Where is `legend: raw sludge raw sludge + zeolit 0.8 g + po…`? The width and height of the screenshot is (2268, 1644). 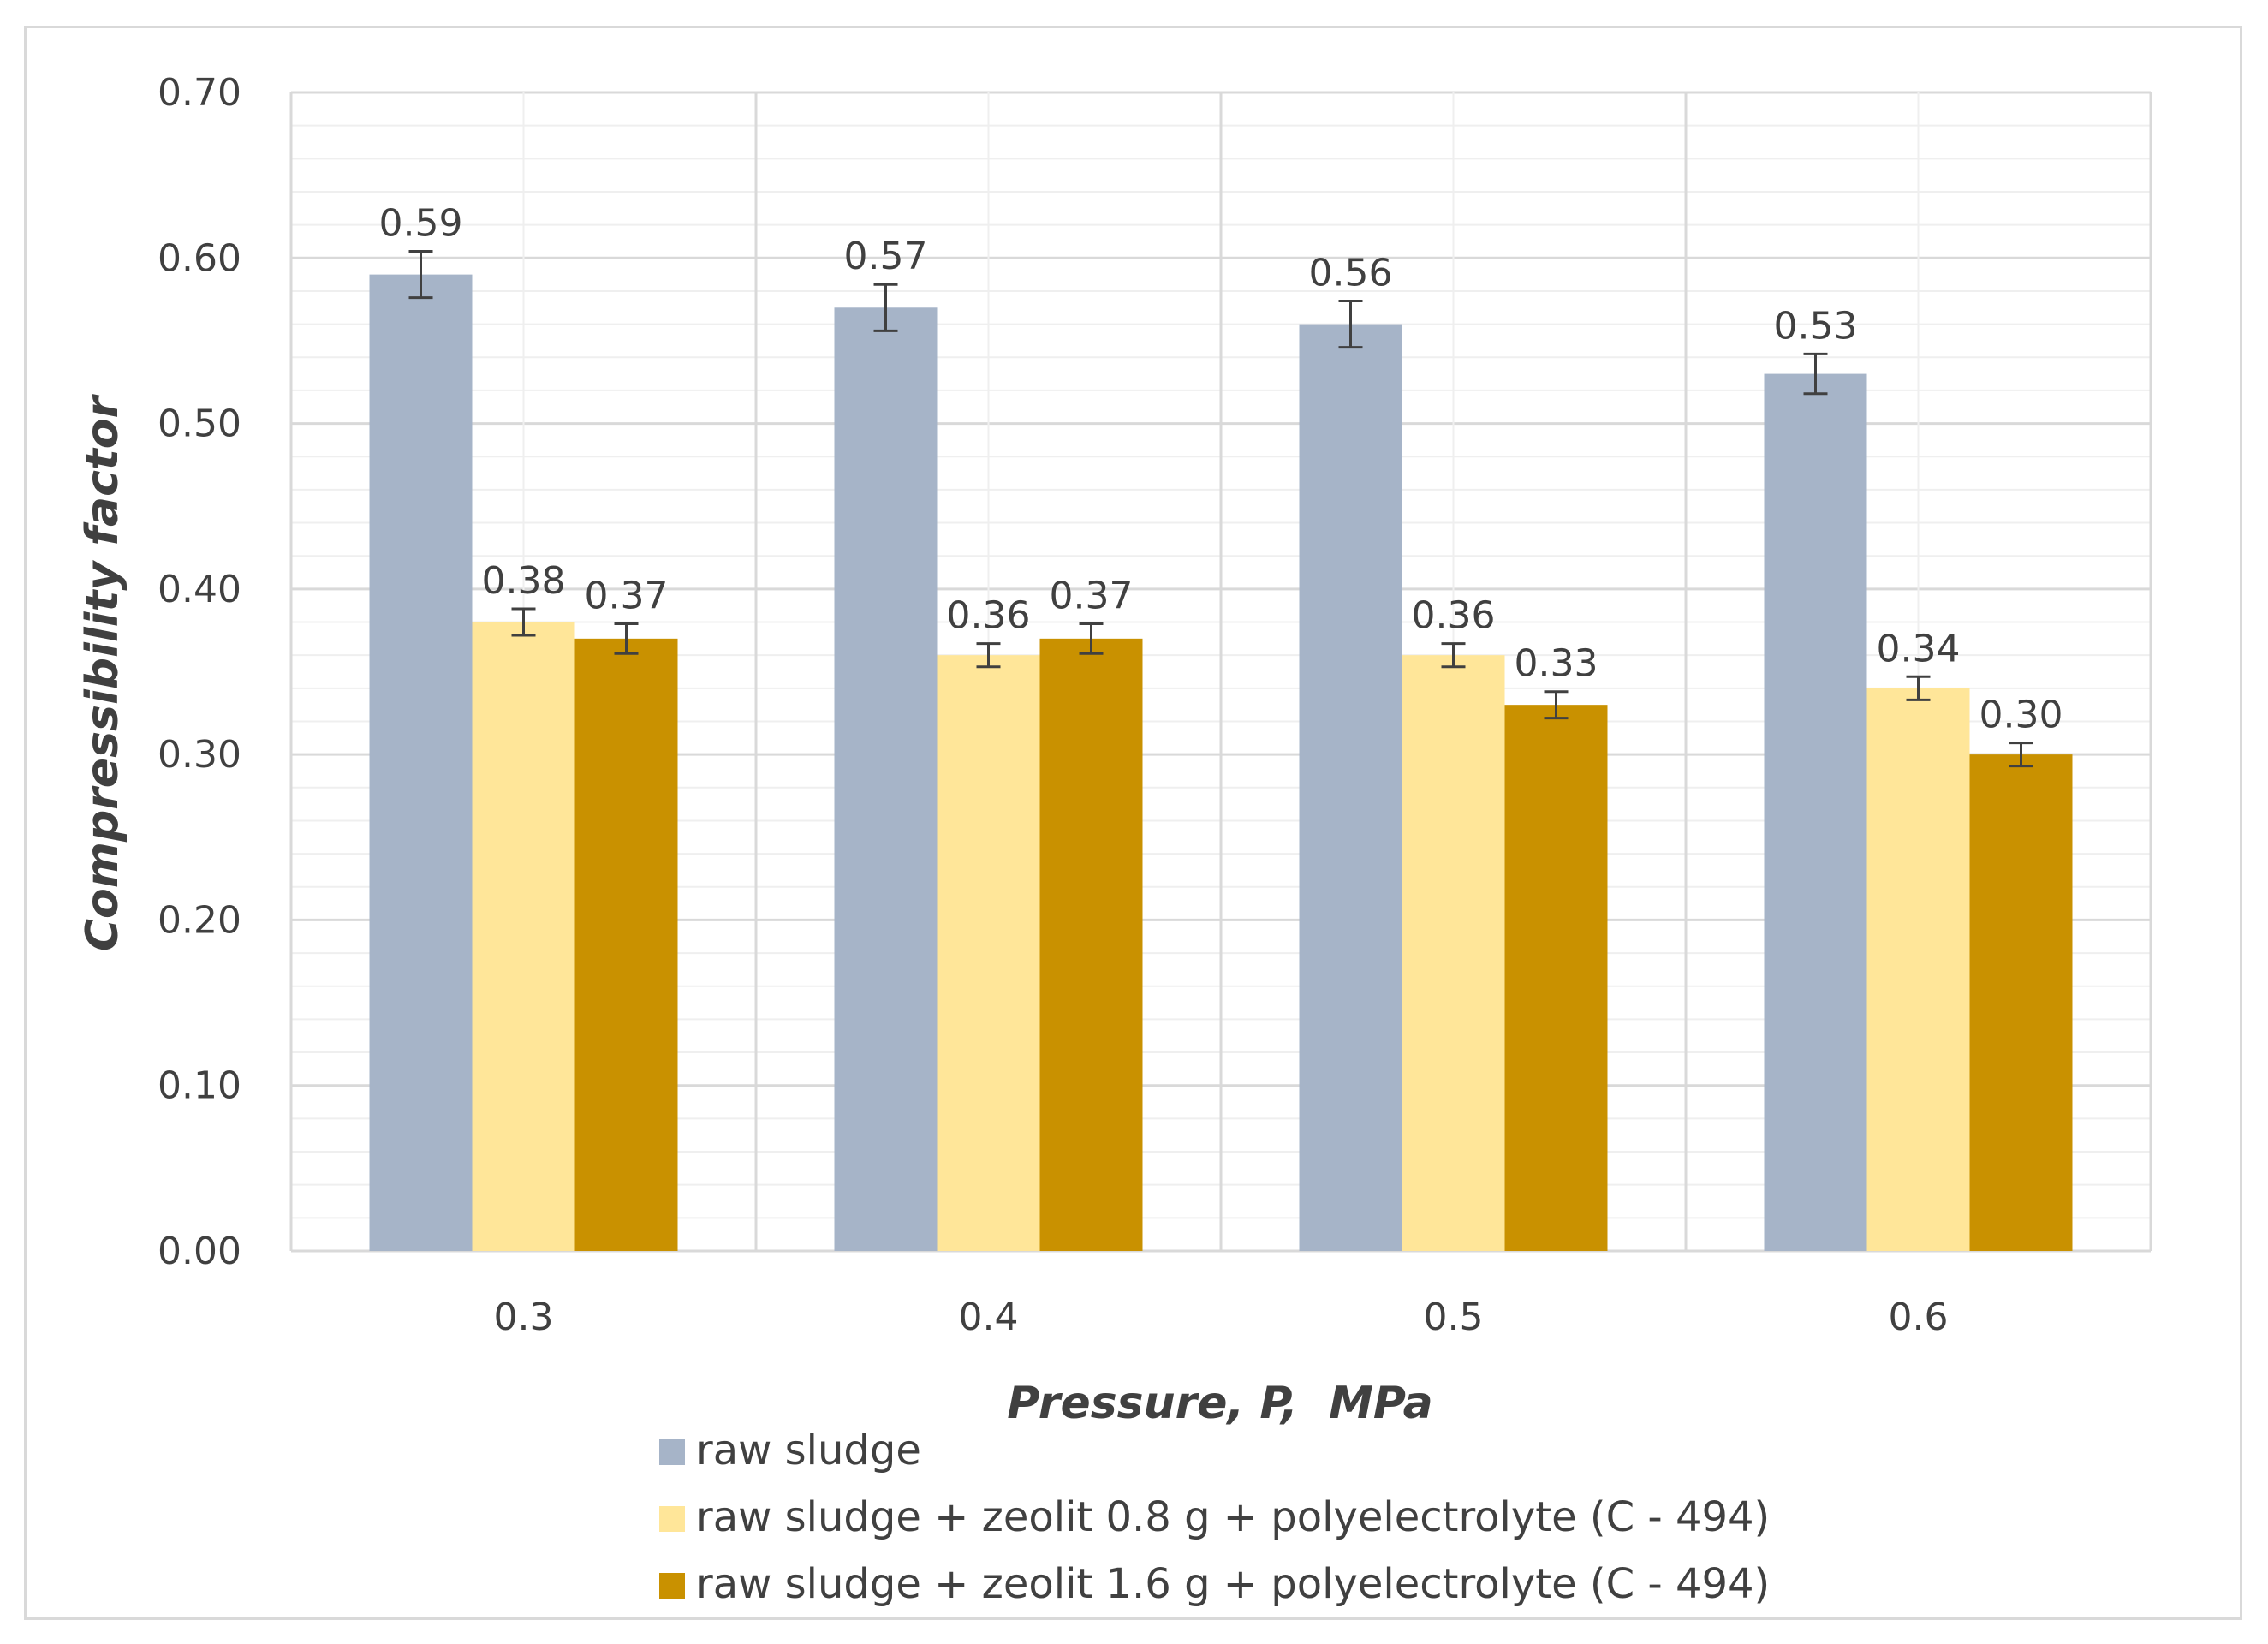
legend: raw sludge raw sludge + zeolit 0.8 g + po… is located at coordinates (1214, 1517).